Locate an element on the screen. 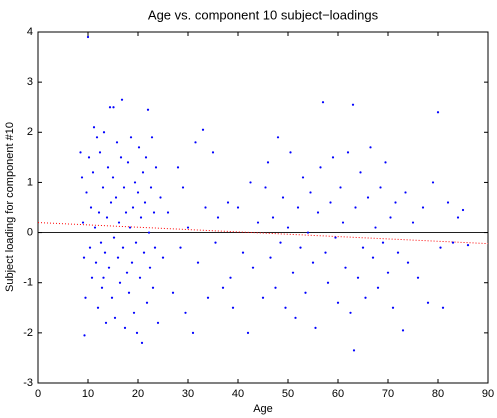 The width and height of the screenshot is (497, 418). y-tick-label: -2 is located at coordinates (28, 333).